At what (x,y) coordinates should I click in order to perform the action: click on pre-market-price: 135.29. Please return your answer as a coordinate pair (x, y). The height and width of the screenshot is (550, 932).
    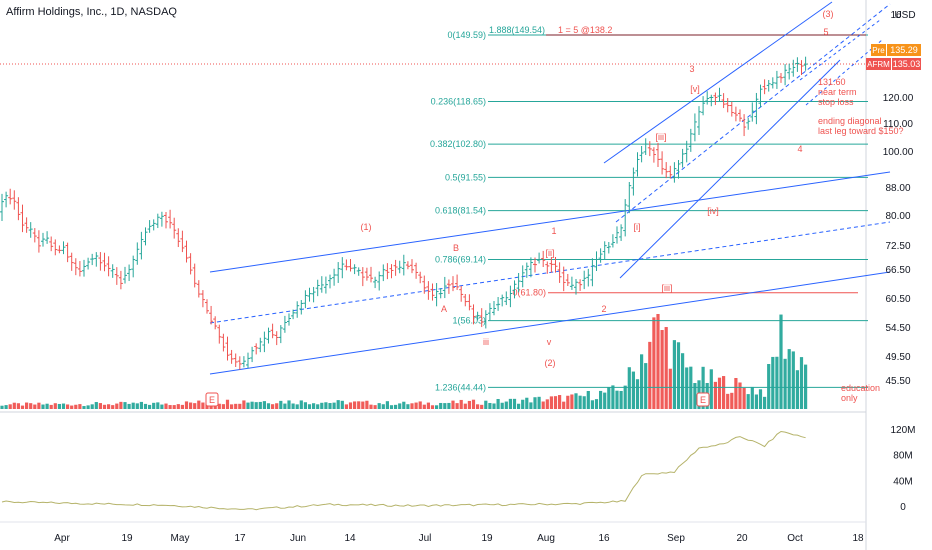
    Looking at the image, I should click on (904, 50).